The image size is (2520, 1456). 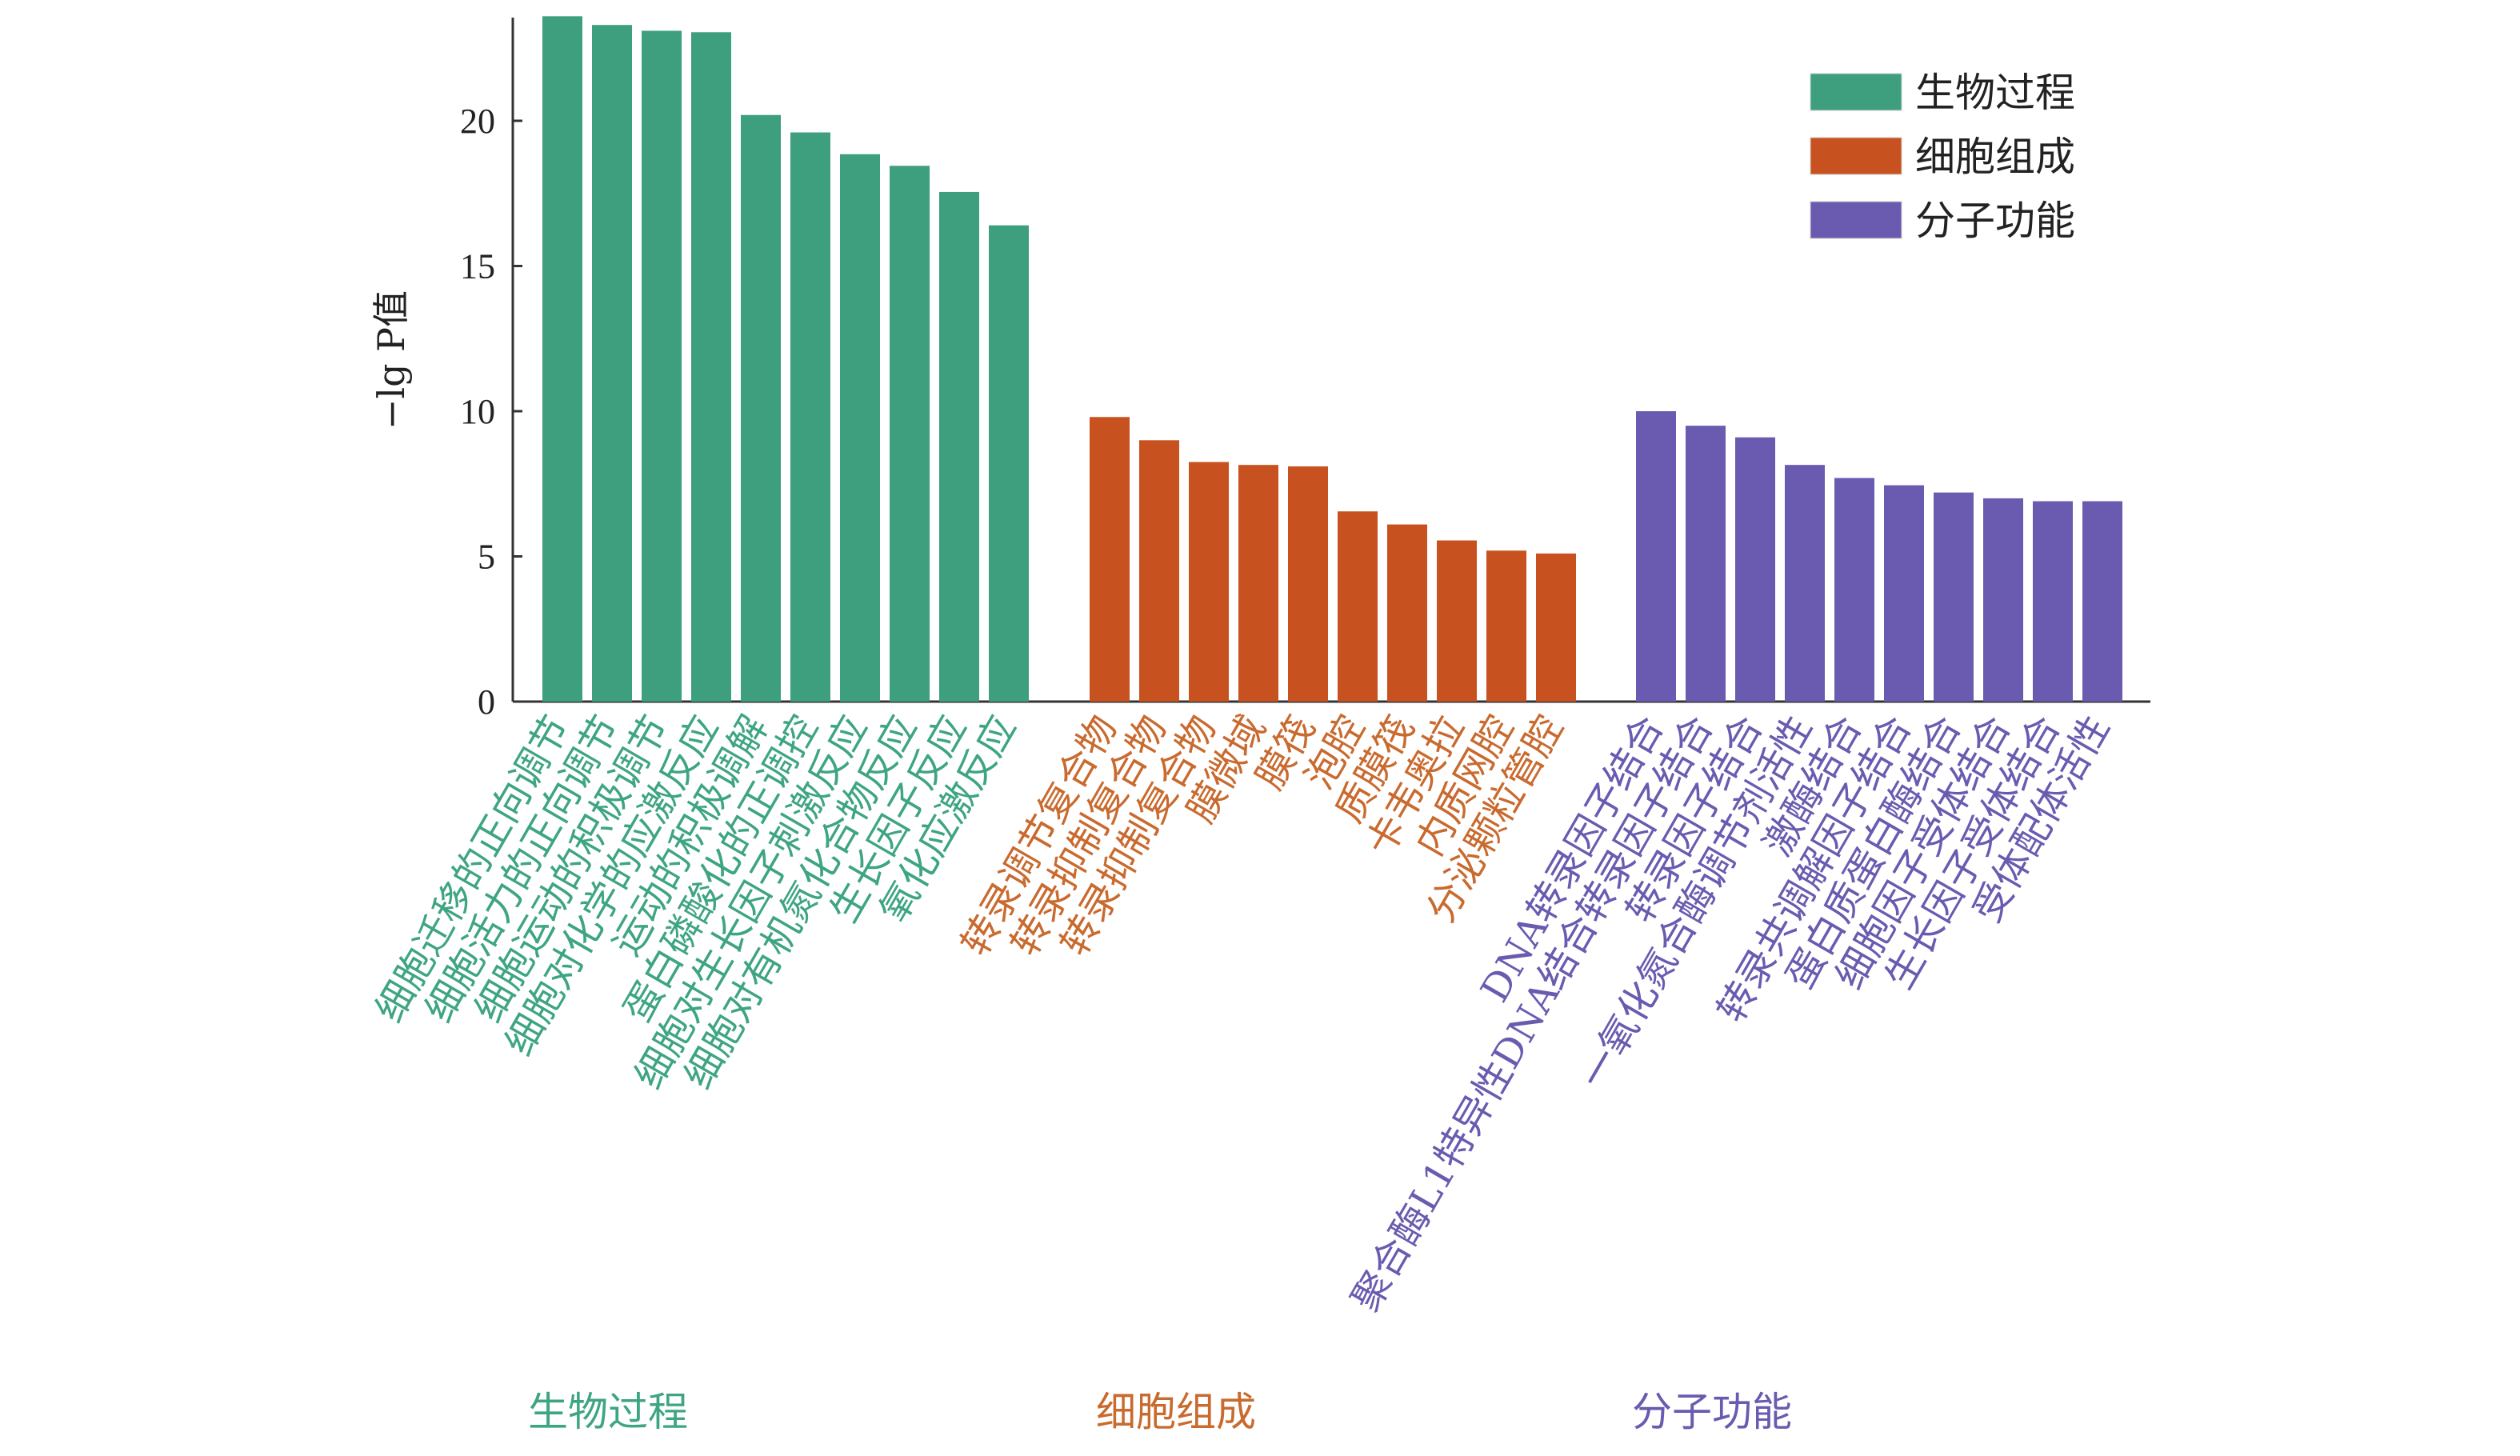 I want to click on legend-label: 细胞组成, so click(x=1995, y=157).